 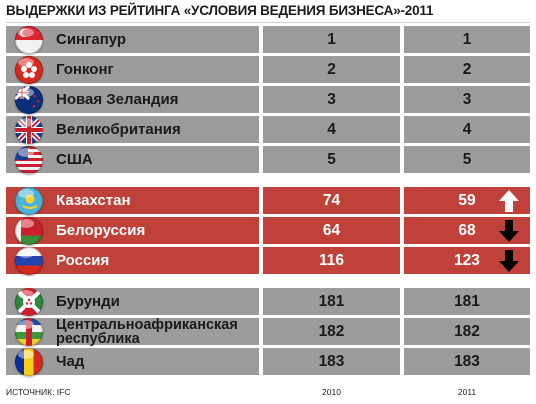 I want to click on rank-2010-cell: 5, so click(x=331, y=159).